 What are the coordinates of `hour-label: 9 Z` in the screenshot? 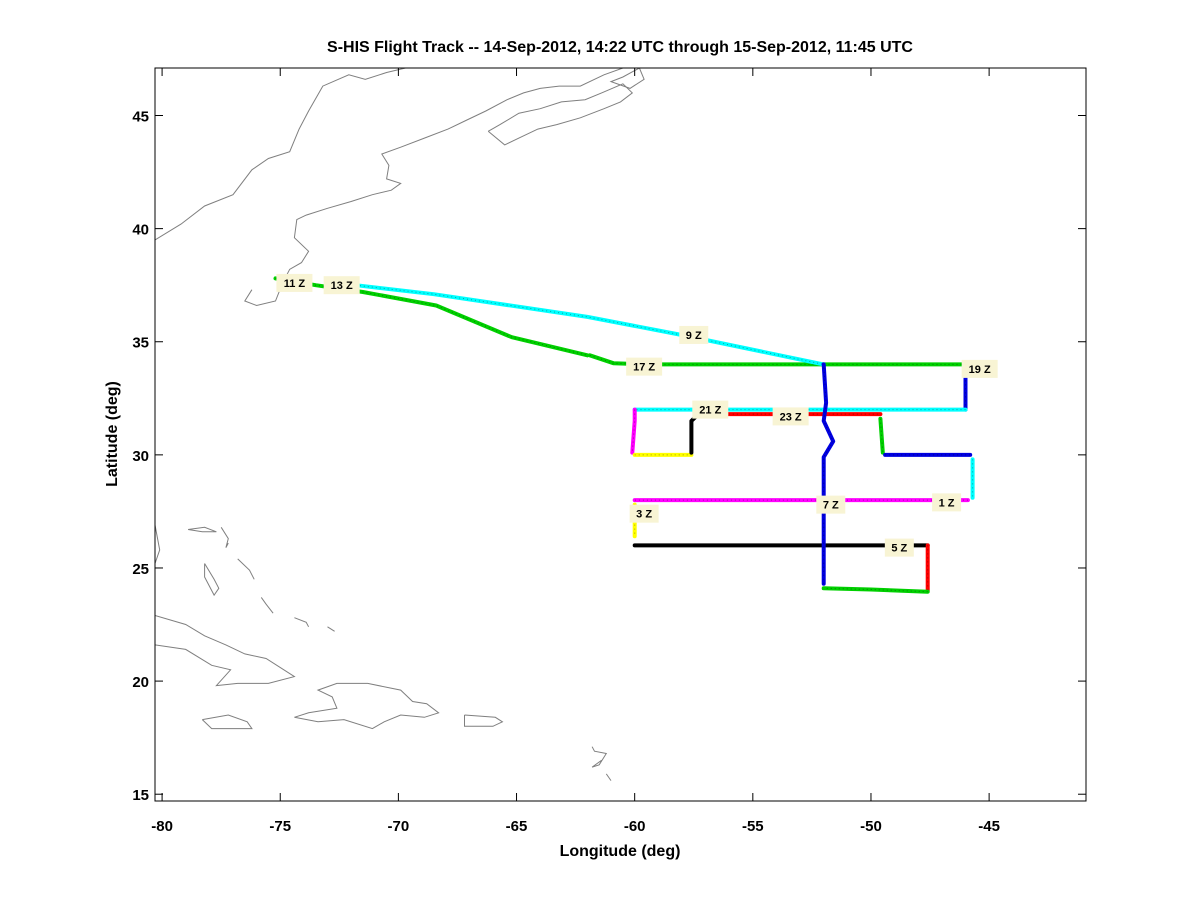 It's located at (694, 334).